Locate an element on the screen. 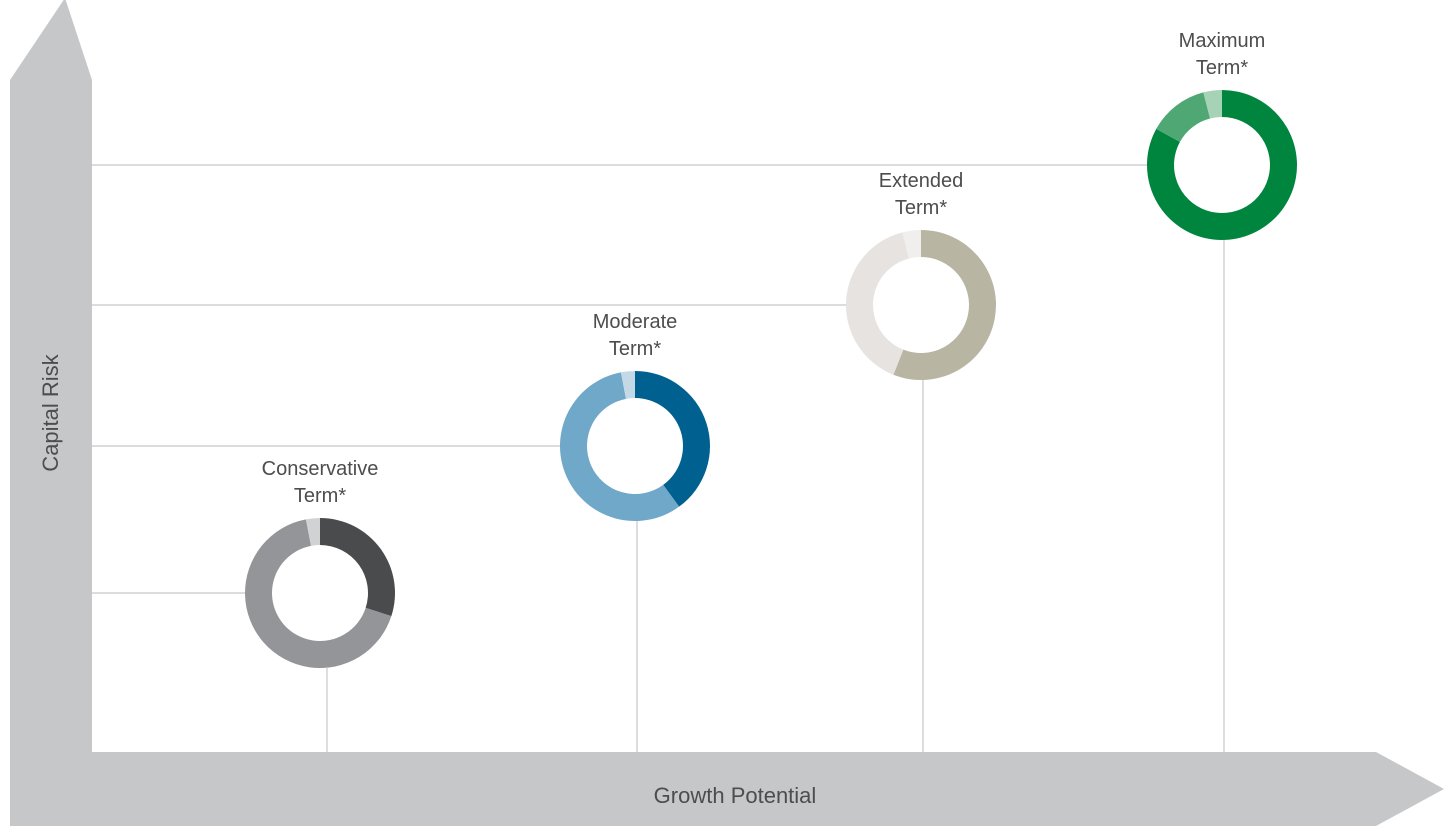 The height and width of the screenshot is (826, 1450). donut-1-label-line1: Conservative is located at coordinates (320, 469).